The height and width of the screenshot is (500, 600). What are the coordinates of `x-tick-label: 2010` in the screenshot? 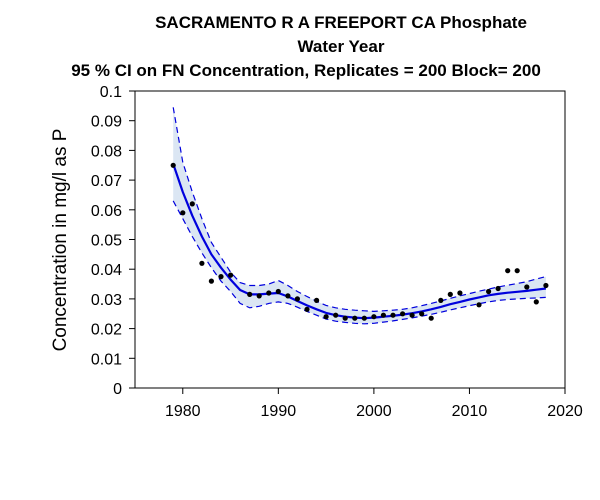 It's located at (470, 411).